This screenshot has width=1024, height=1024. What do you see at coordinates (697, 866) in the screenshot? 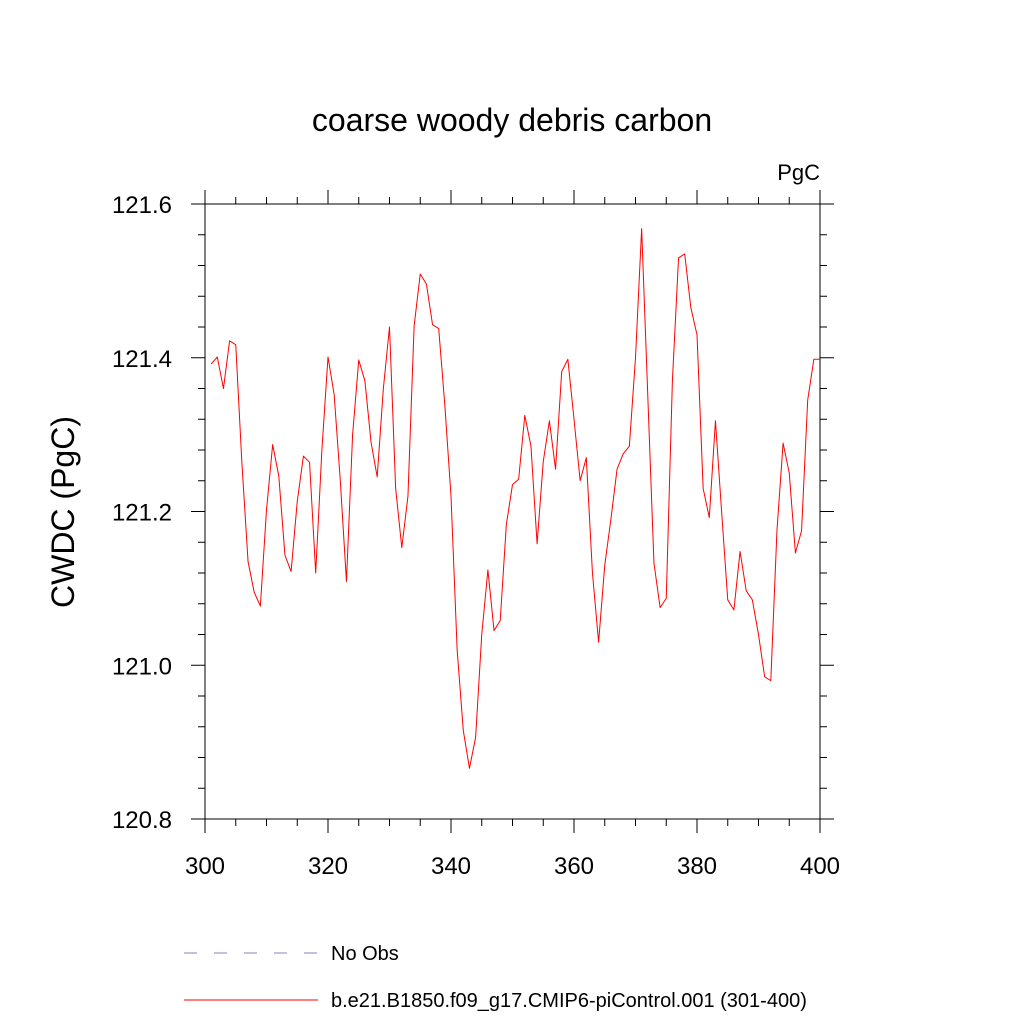
I see `x-tick-label: 380` at bounding box center [697, 866].